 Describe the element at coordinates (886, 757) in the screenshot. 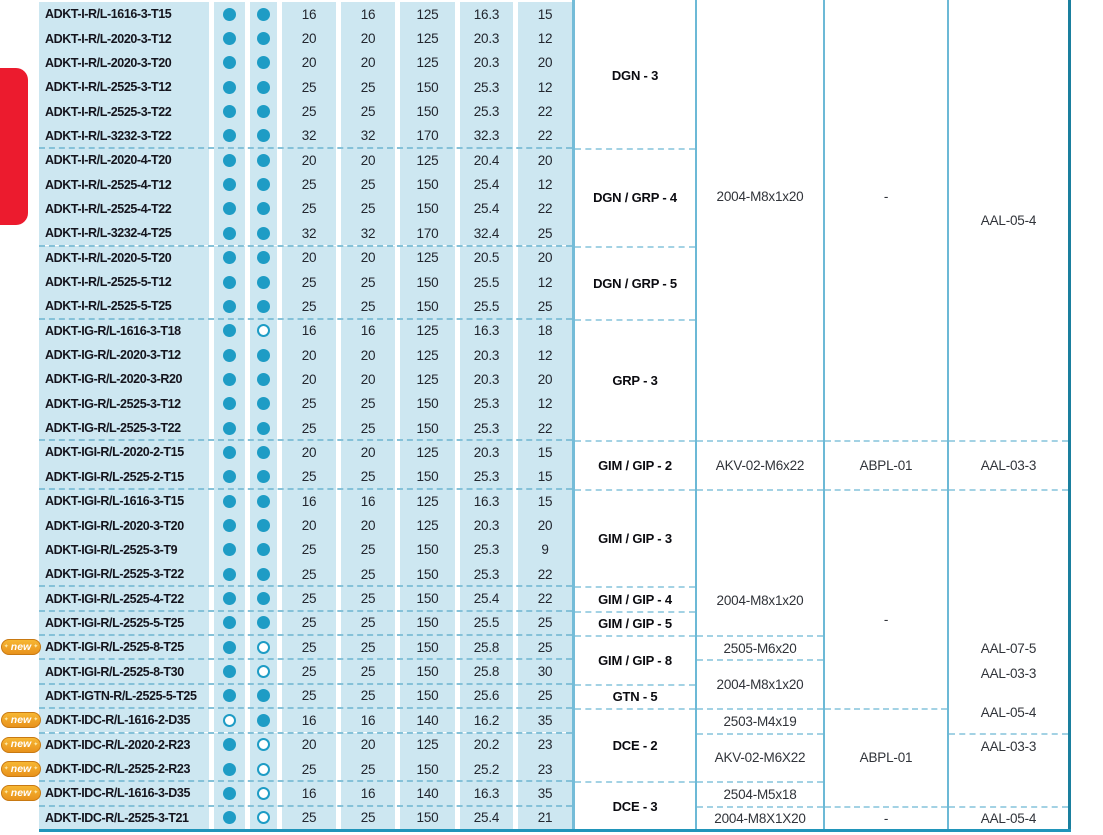

I see `key-cell: ABPL-01` at that location.